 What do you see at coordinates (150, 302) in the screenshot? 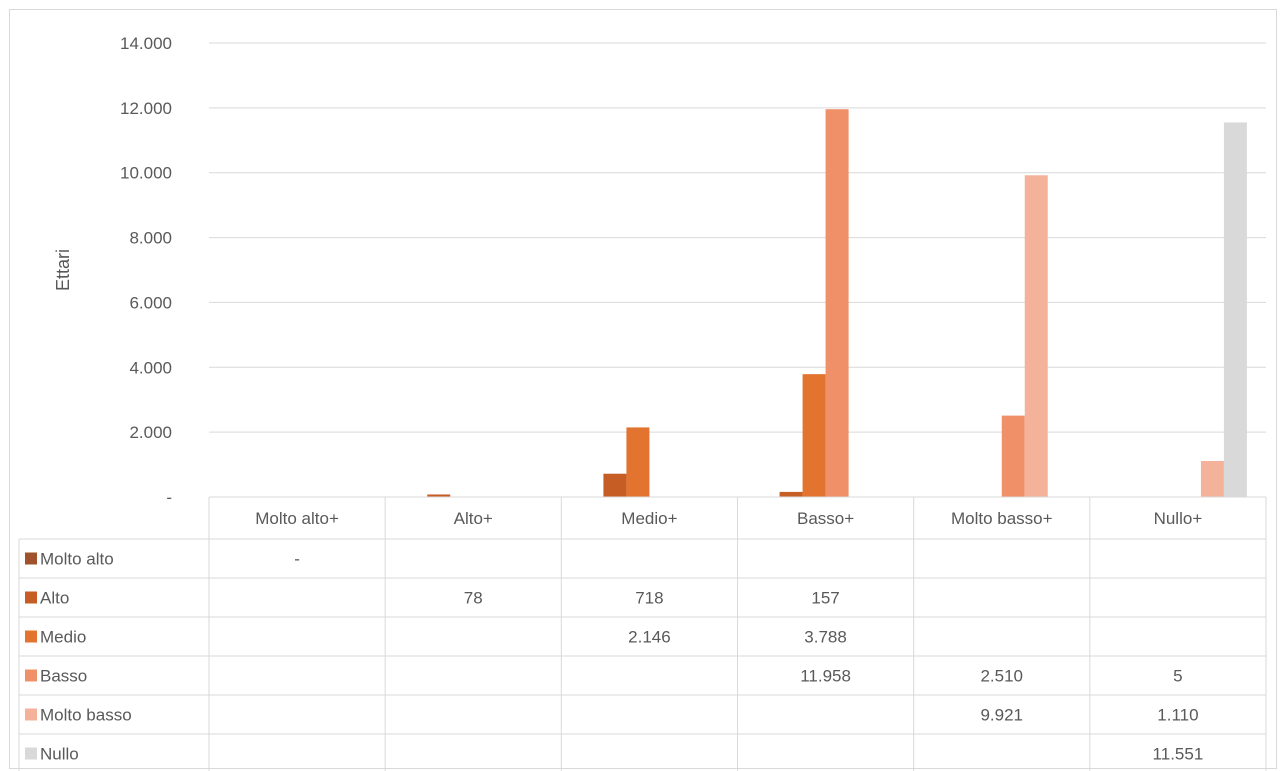
I see `y-tick-label: 6.000` at bounding box center [150, 302].